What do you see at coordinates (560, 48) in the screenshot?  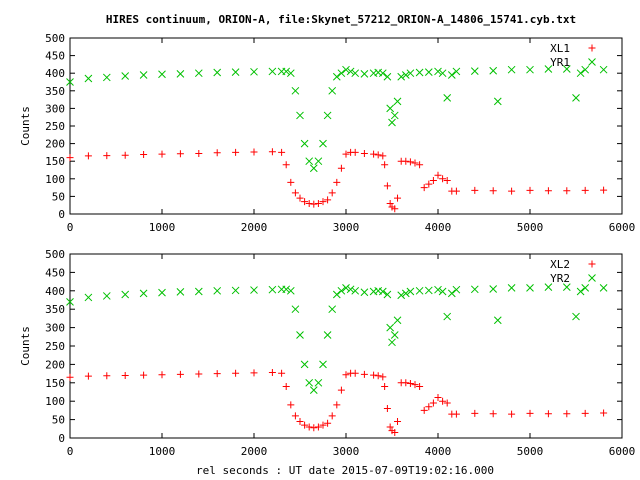 I see `legend-label: XL1` at bounding box center [560, 48].